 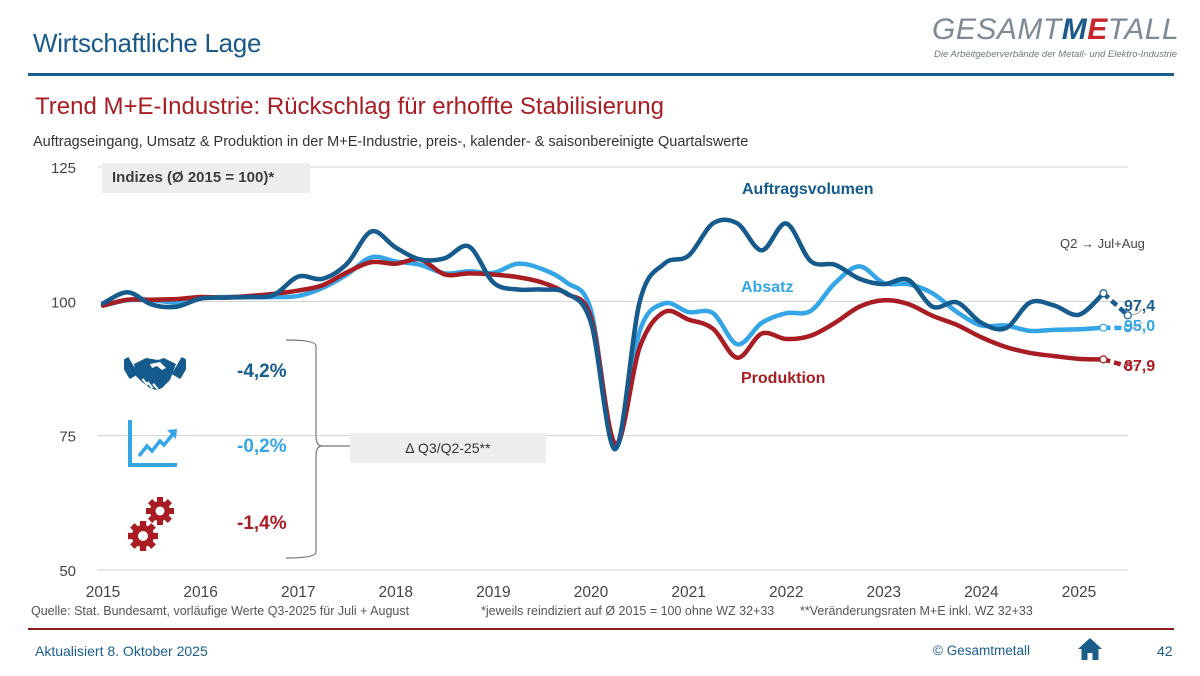 I want to click on header-divider, so click(x=601, y=74).